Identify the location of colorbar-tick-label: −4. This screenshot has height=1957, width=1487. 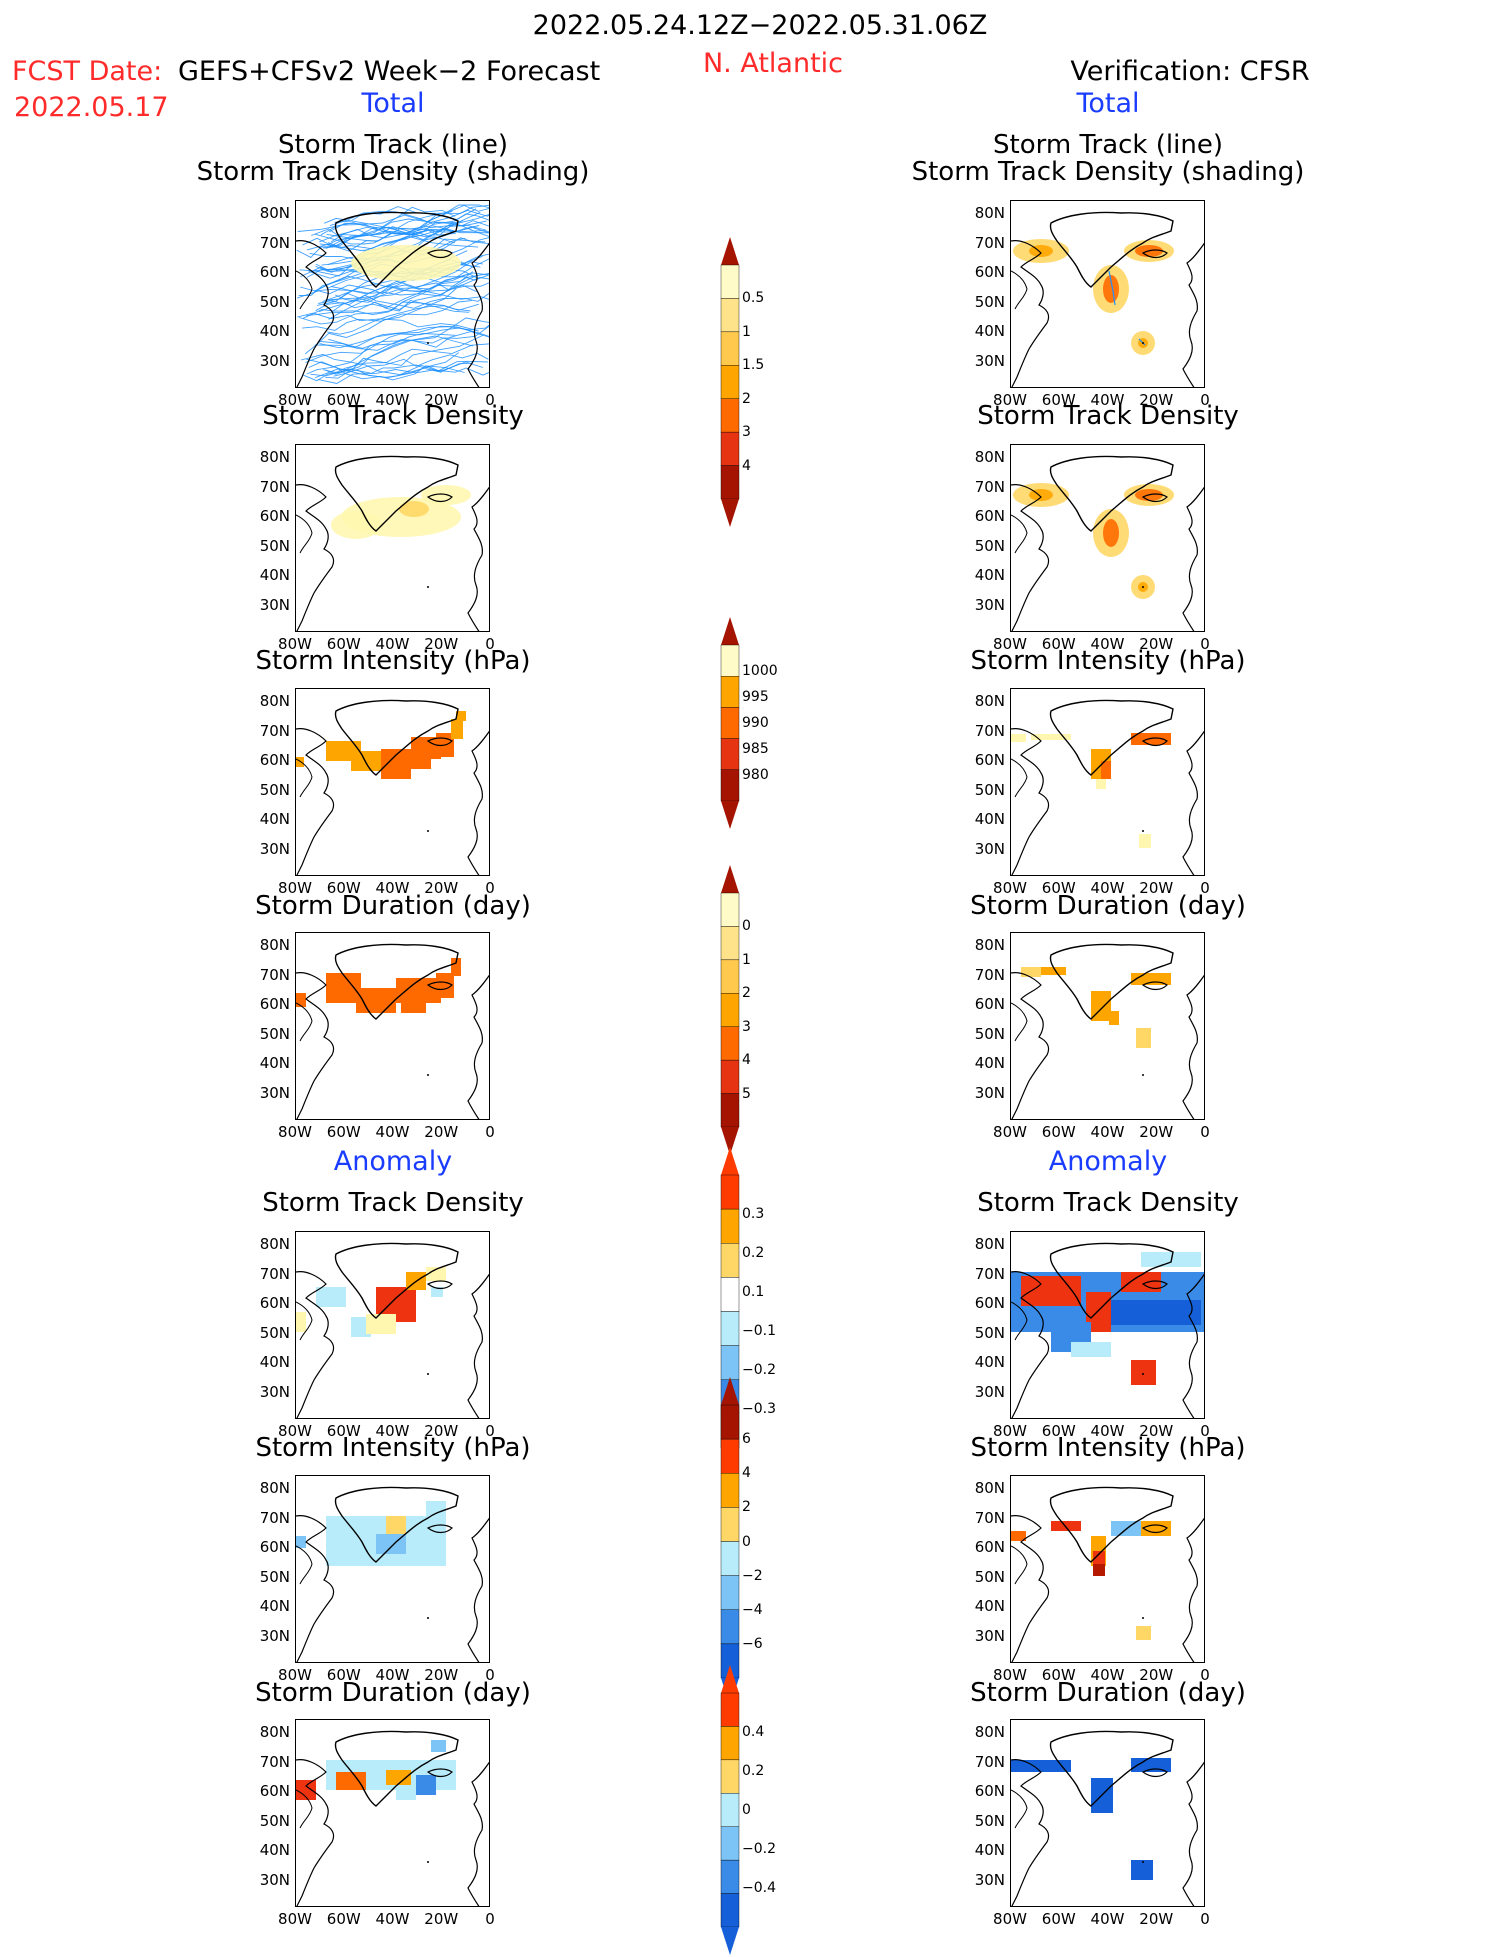
(752, 1609).